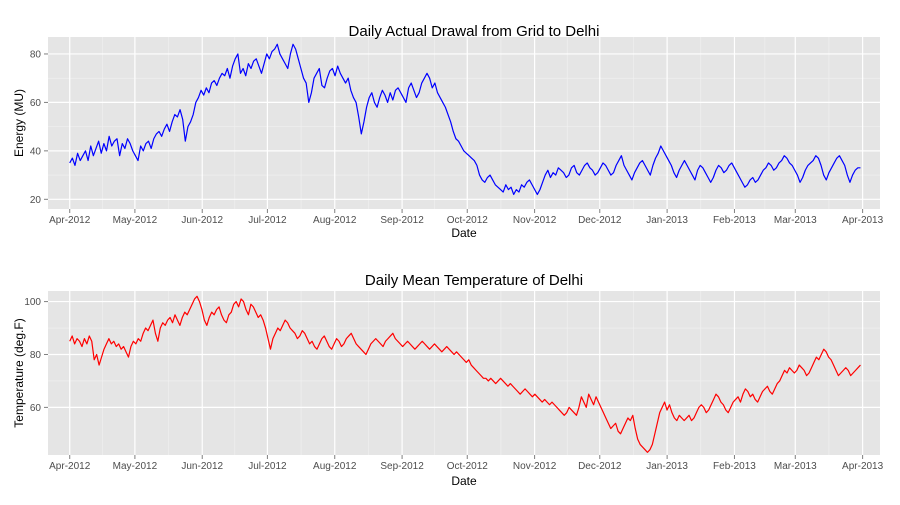 The width and height of the screenshot is (900, 505). I want to click on temperature-x-tick-label: May-2012, so click(135, 466).